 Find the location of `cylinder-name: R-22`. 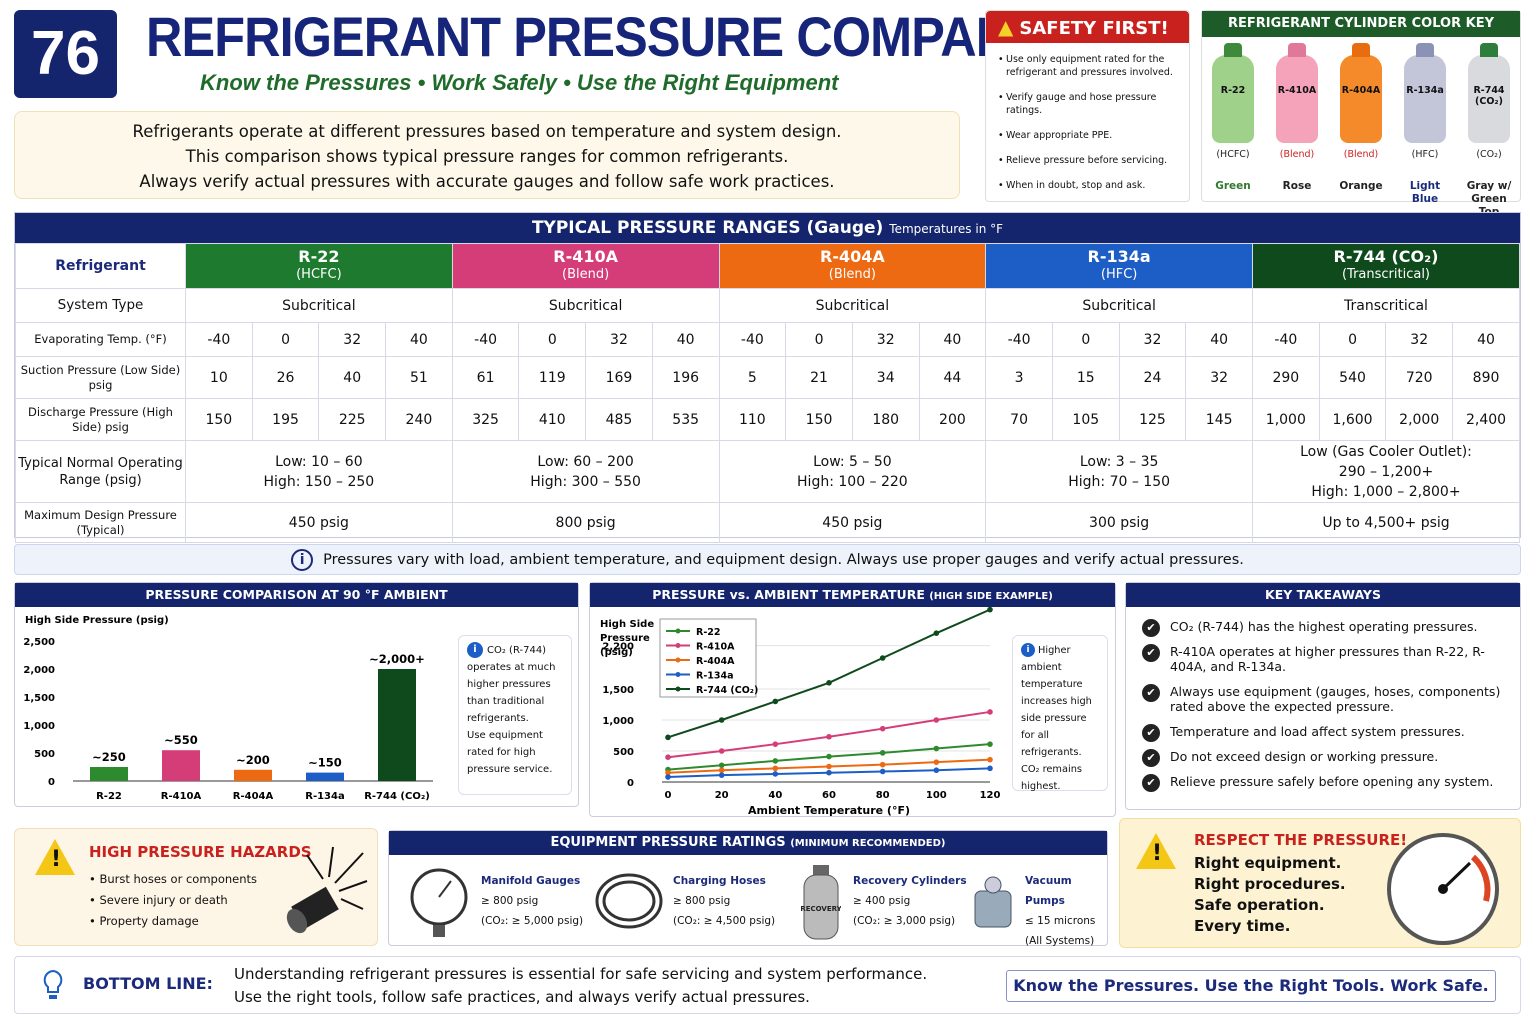

cylinder-name: R-22 is located at coordinates (1233, 90).